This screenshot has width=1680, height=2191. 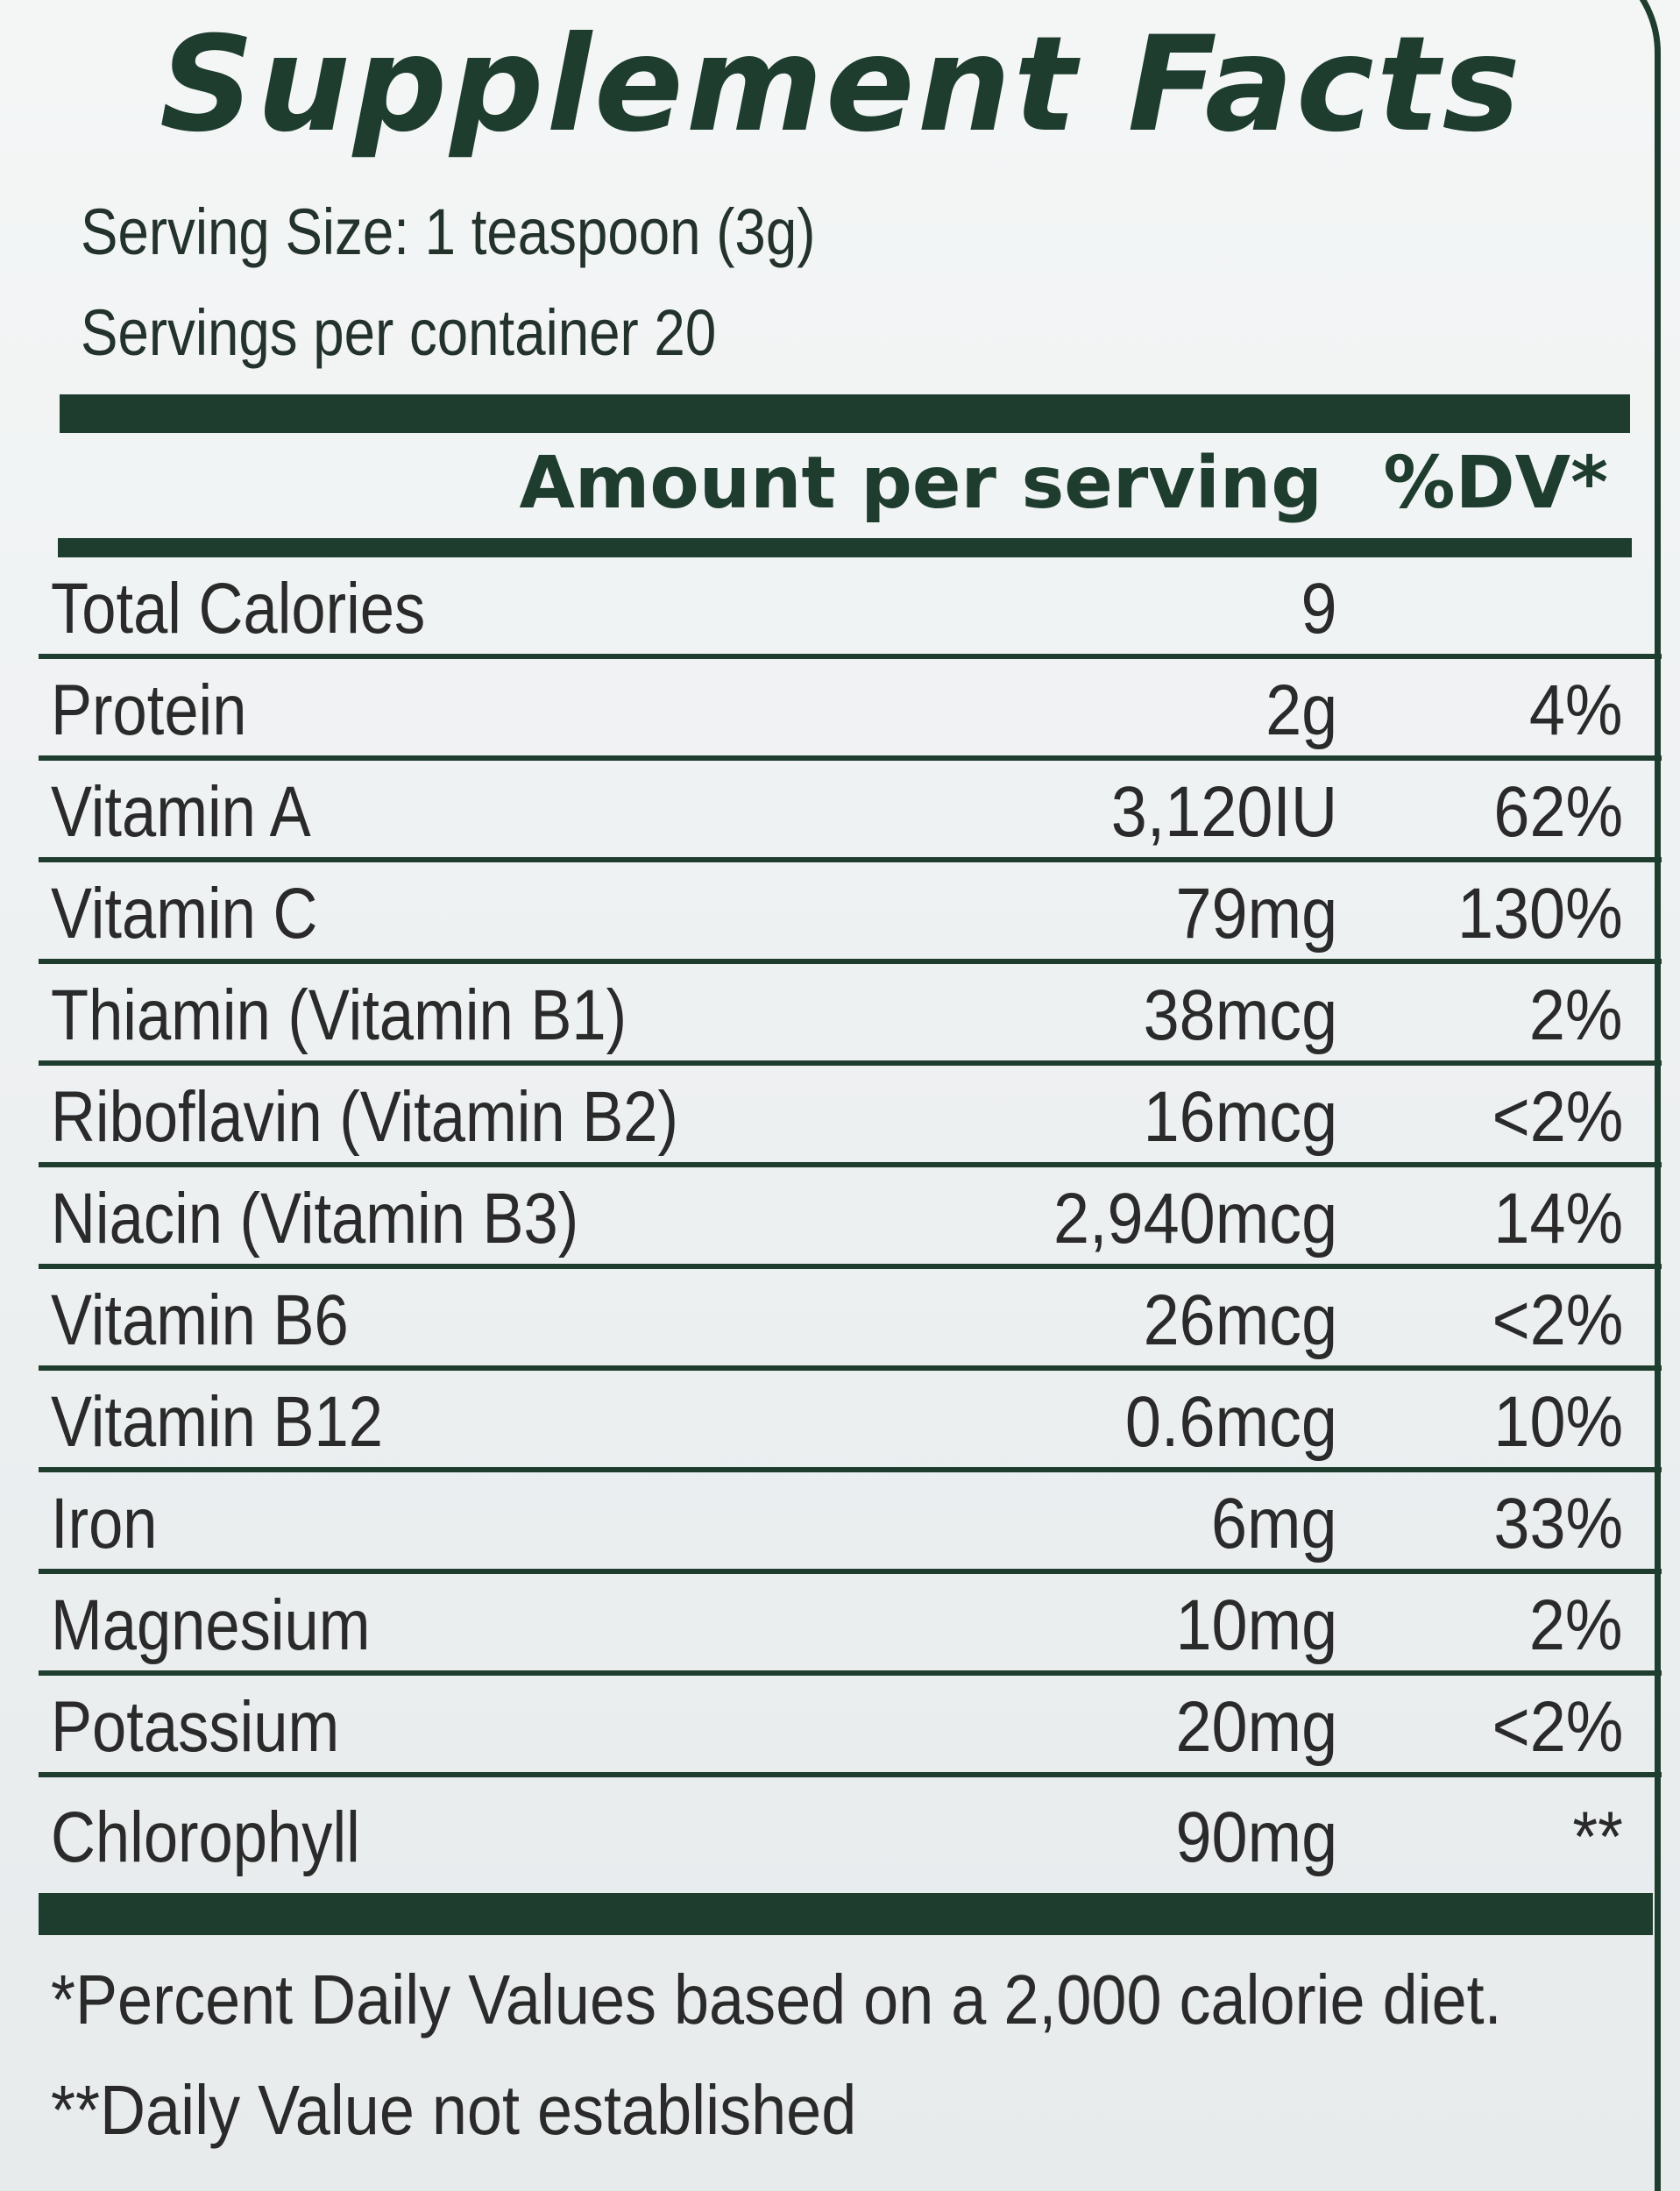 I want to click on nutrient-name: Chlorophyll, so click(x=205, y=1837).